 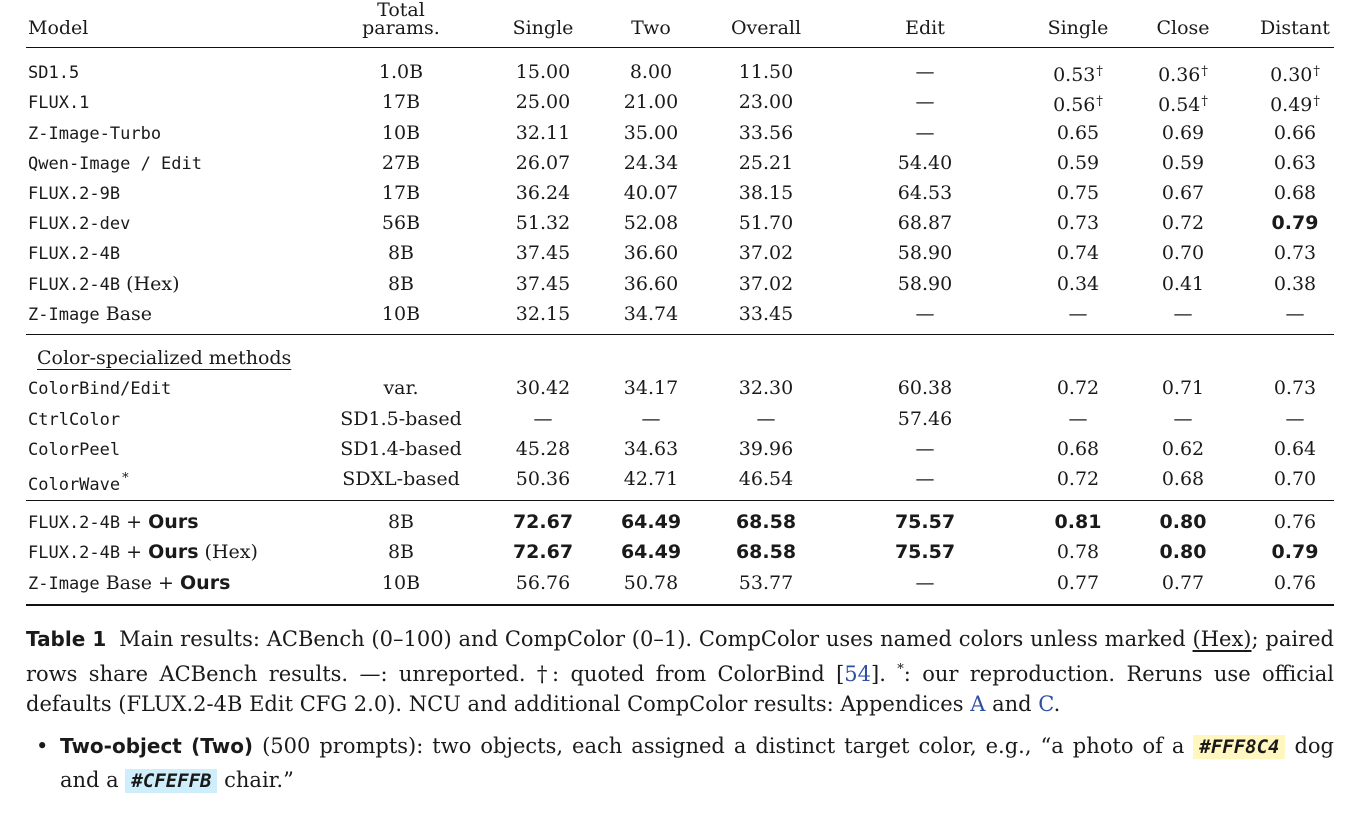 What do you see at coordinates (651, 163) in the screenshot?
I see `two-cell: 24.34` at bounding box center [651, 163].